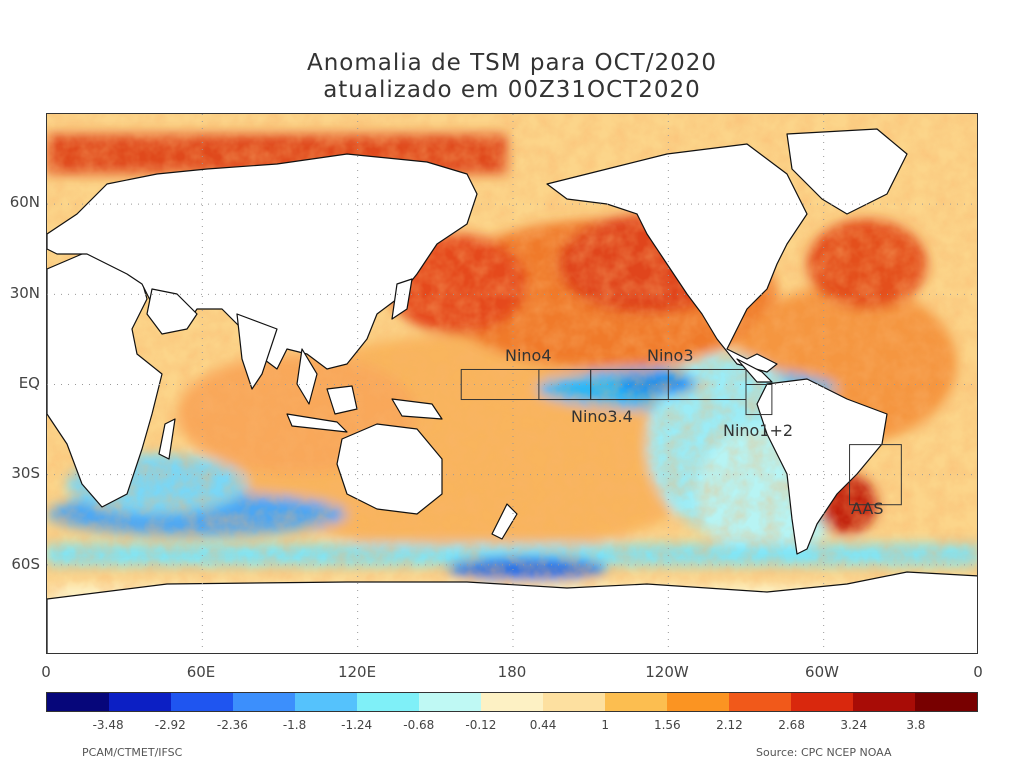  I want to click on colorbar, so click(512, 702).